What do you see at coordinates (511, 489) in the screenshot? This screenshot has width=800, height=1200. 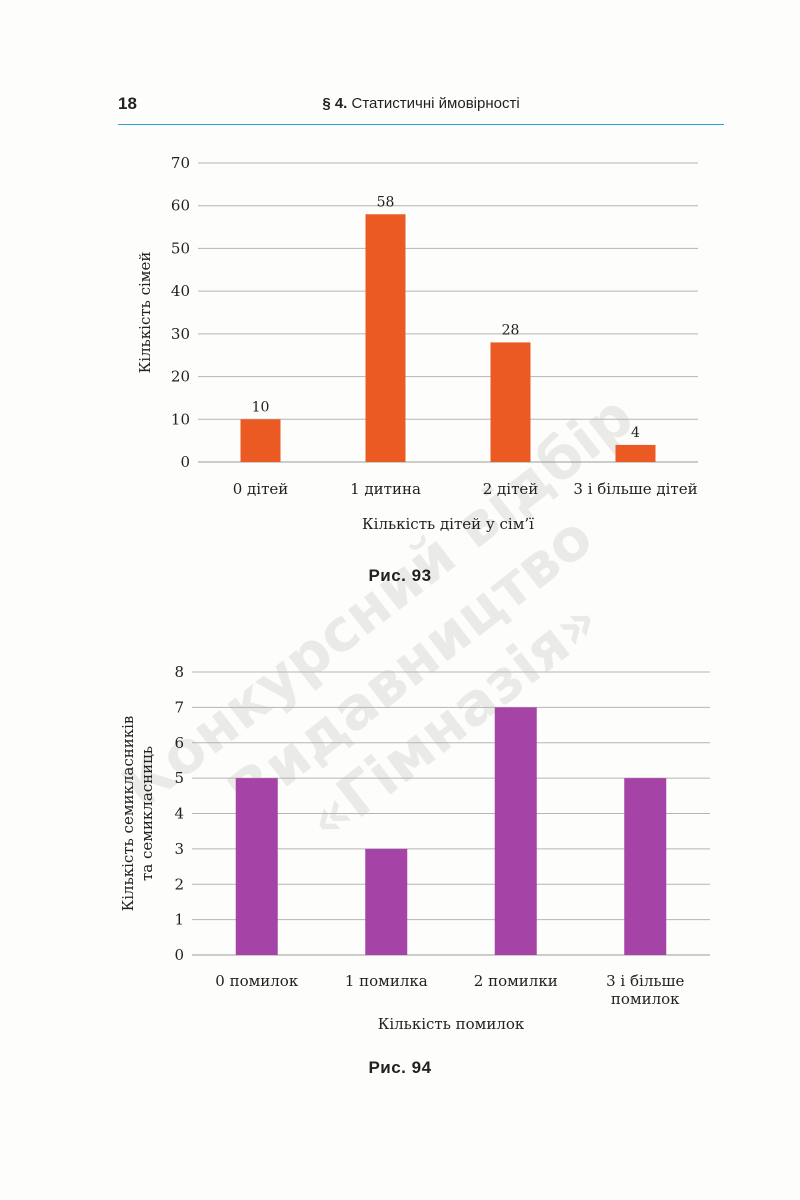 I see `x-tick-label: 2 дітей` at bounding box center [511, 489].